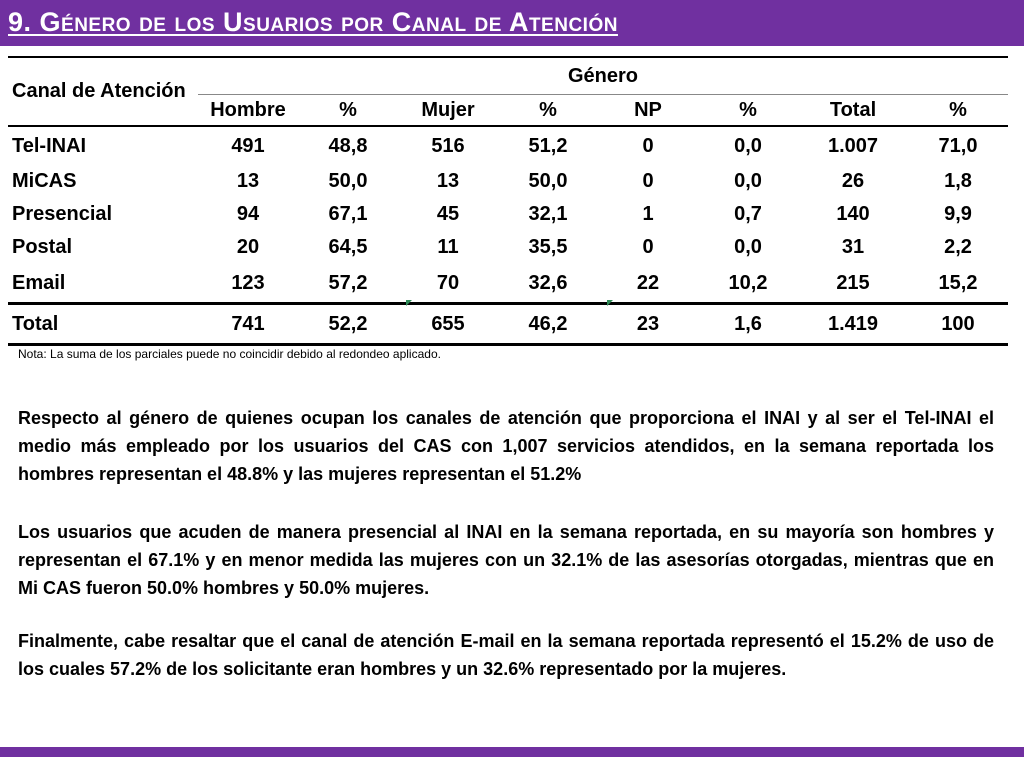  What do you see at coordinates (748, 324) in the screenshot?
I see `total-cell: 1,6` at bounding box center [748, 324].